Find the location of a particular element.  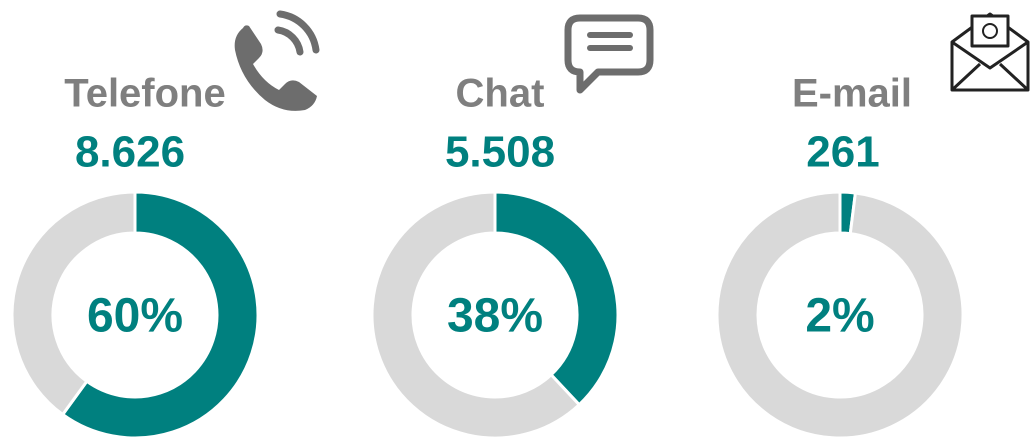

percent-label: 38% is located at coordinates (495, 316).